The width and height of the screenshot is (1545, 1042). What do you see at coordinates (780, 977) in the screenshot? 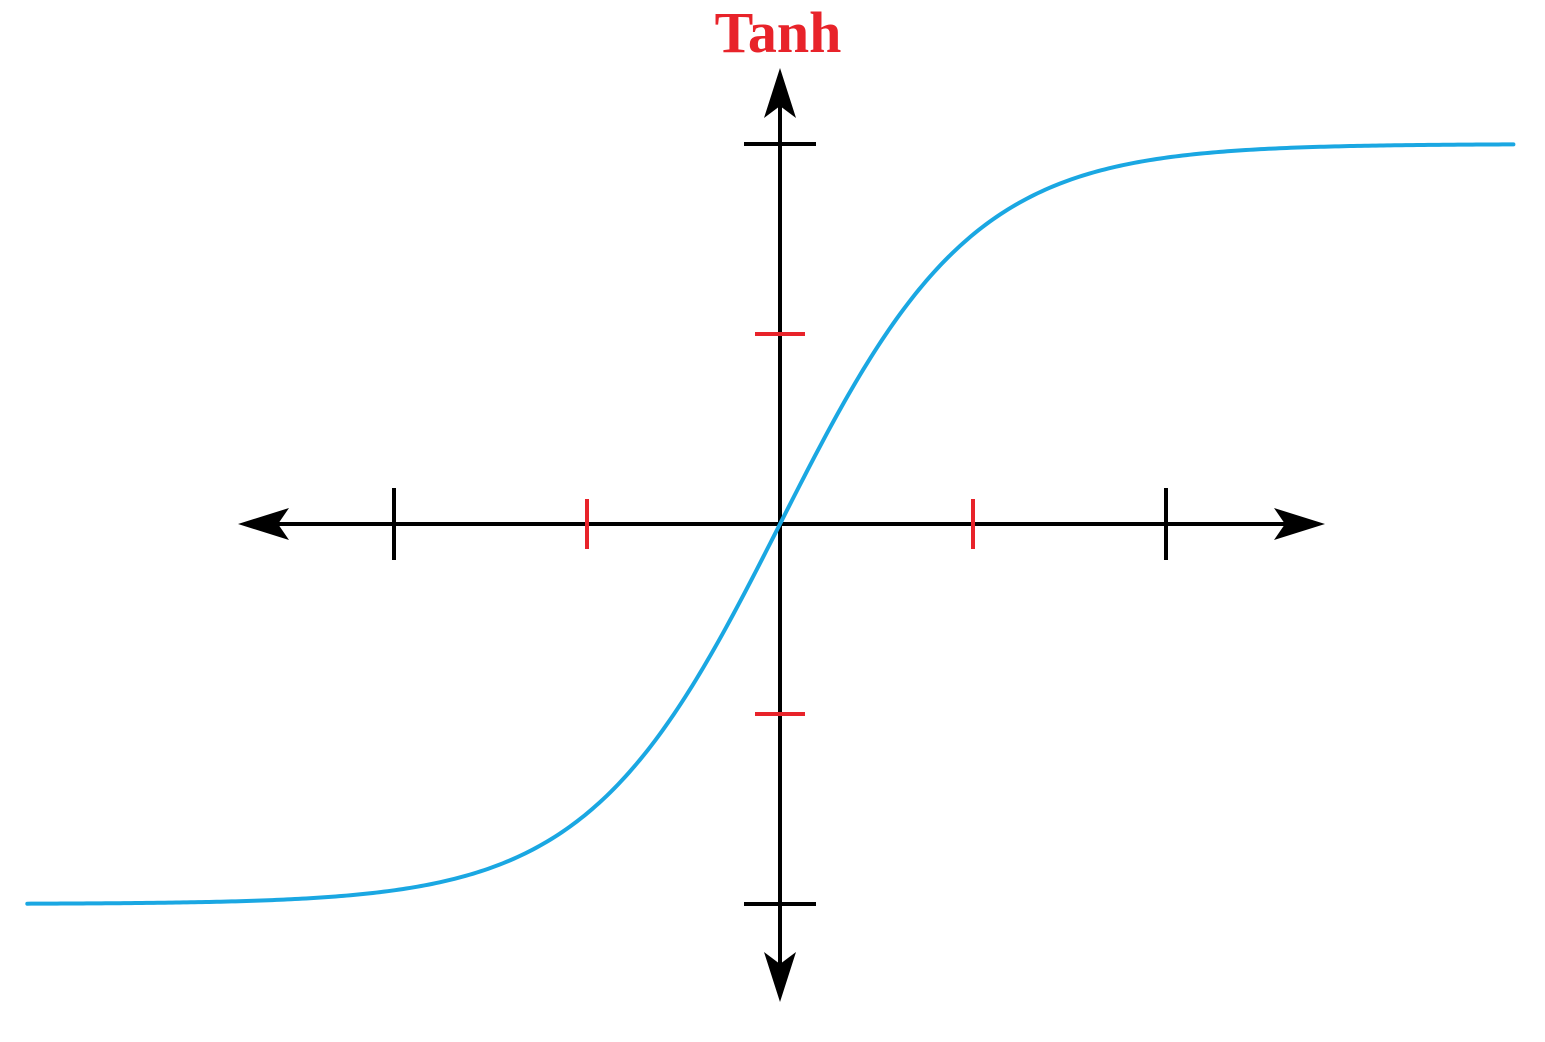
I see `y-axis-bottom-arrow` at bounding box center [780, 977].